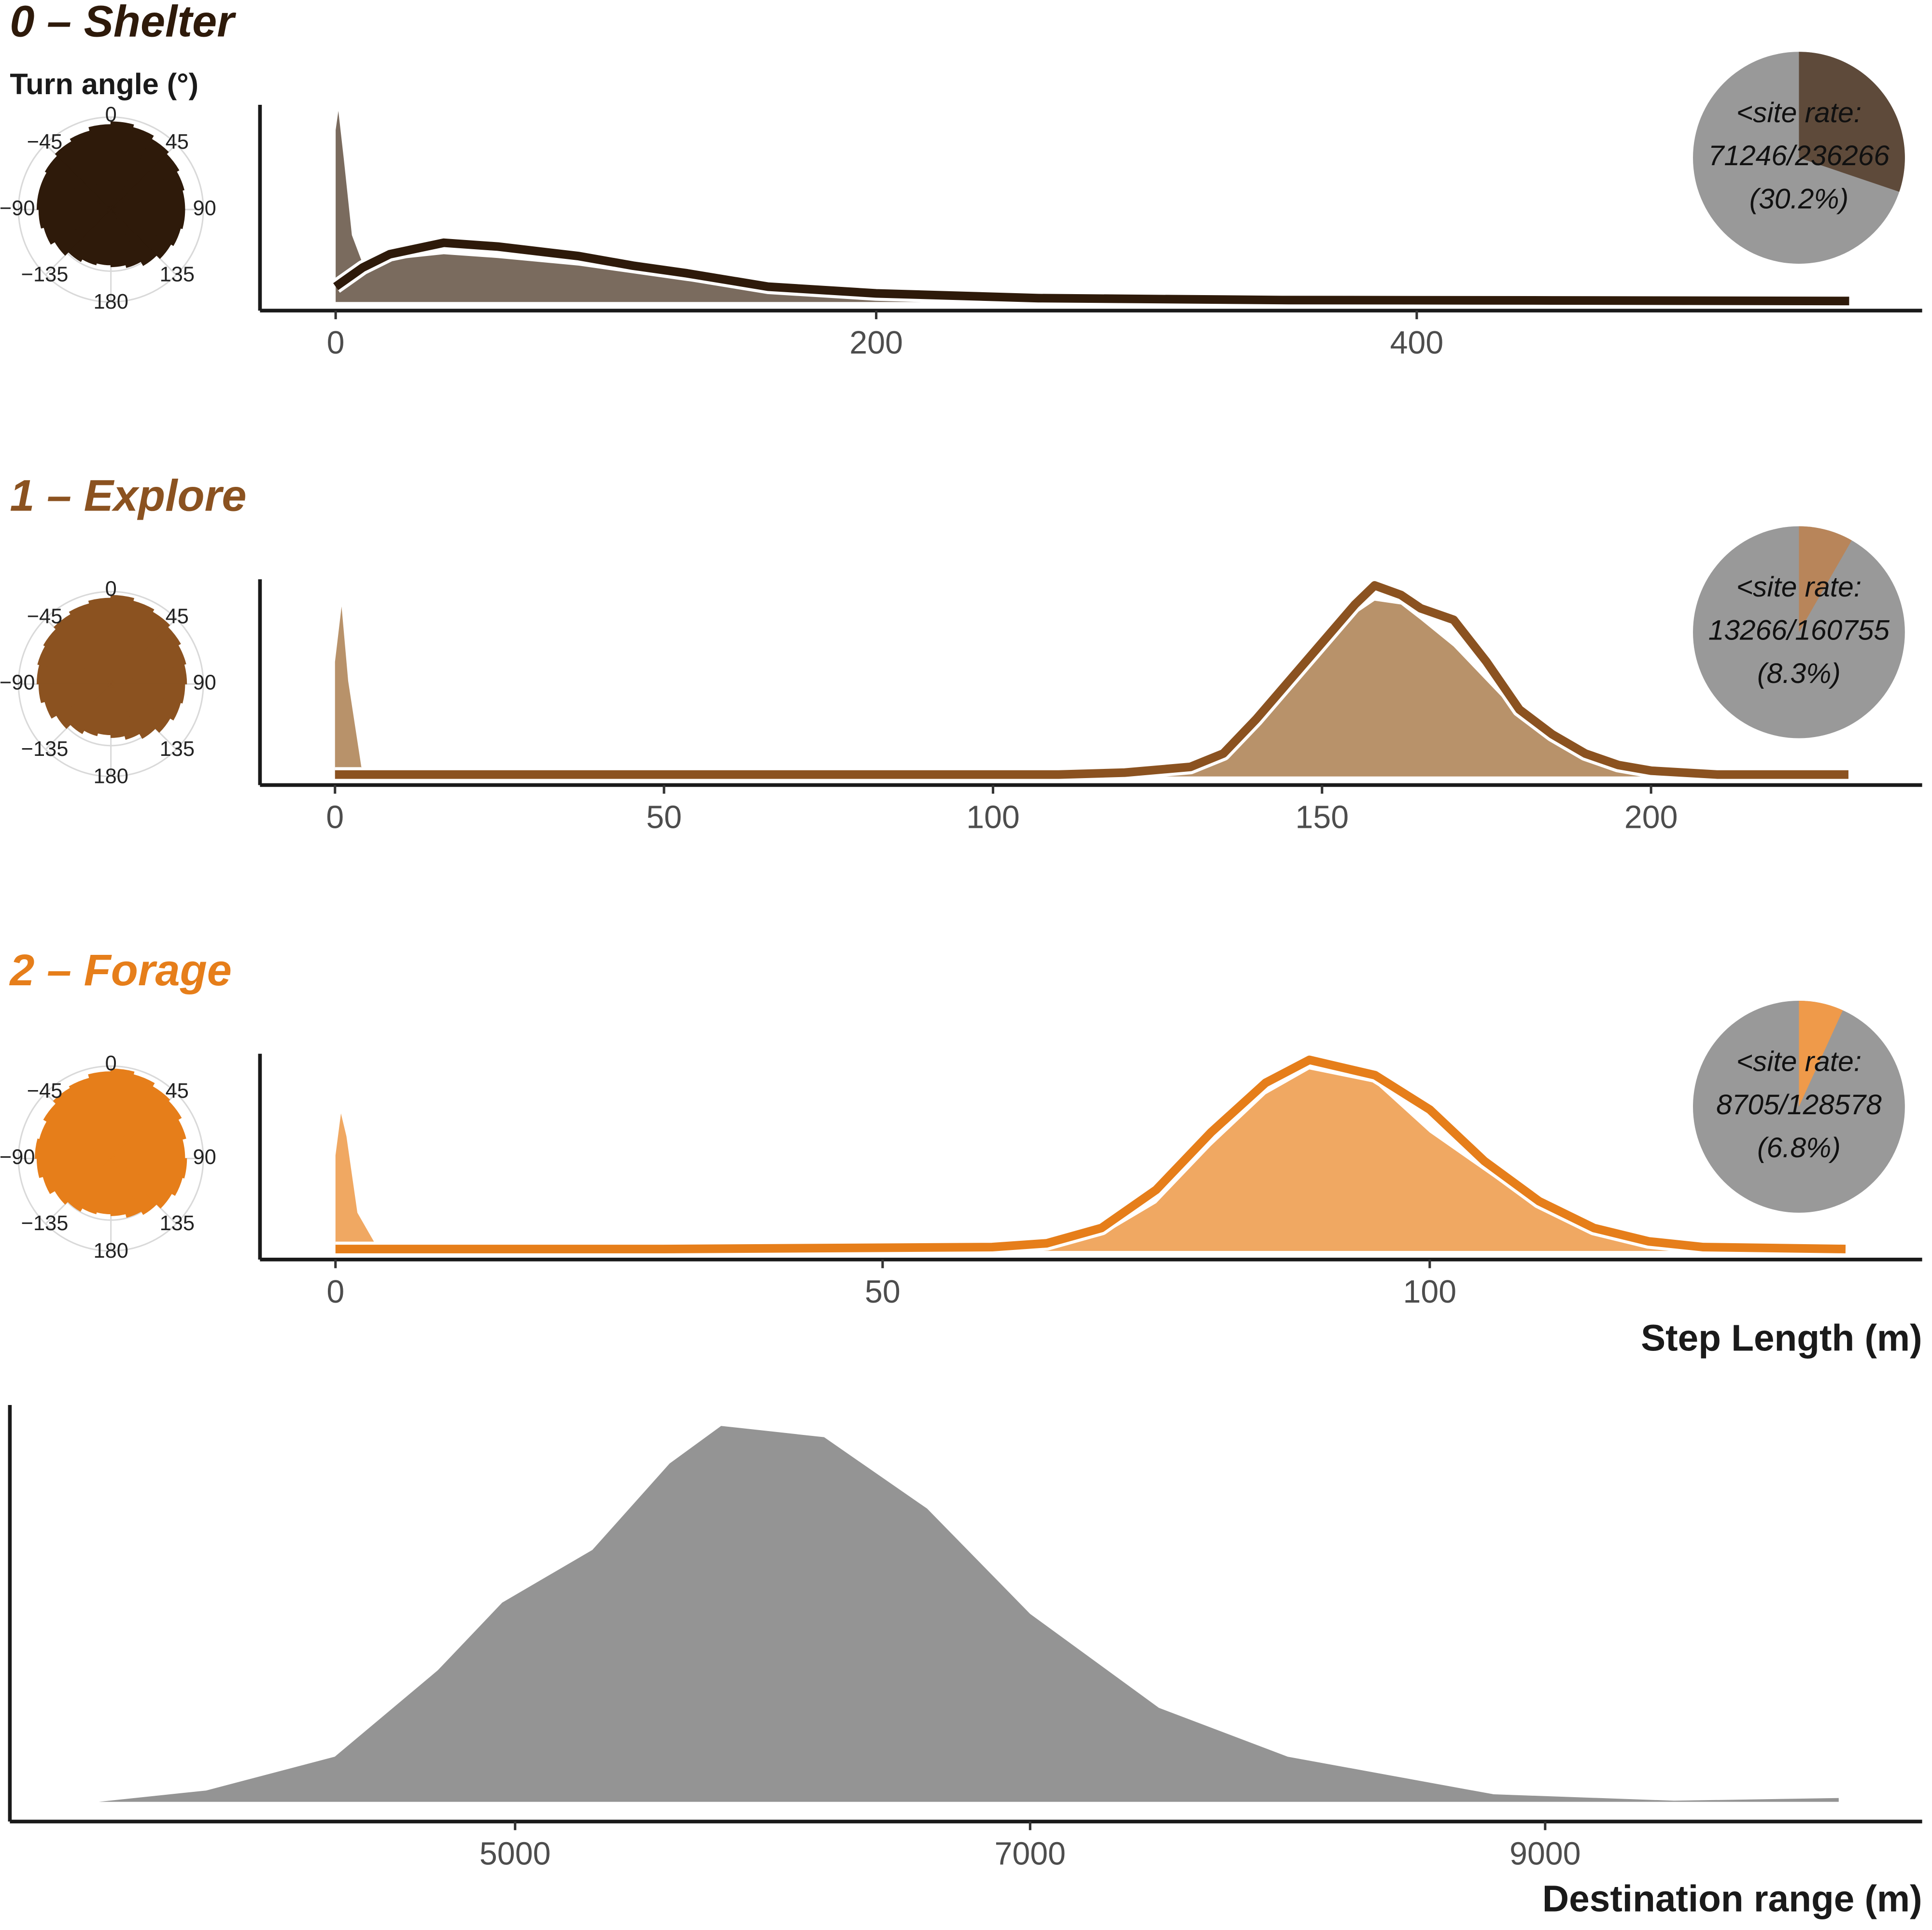 The height and width of the screenshot is (1930, 1932). Describe the element at coordinates (1799, 630) in the screenshot. I see `pie-ratio: 13266/160755` at that location.